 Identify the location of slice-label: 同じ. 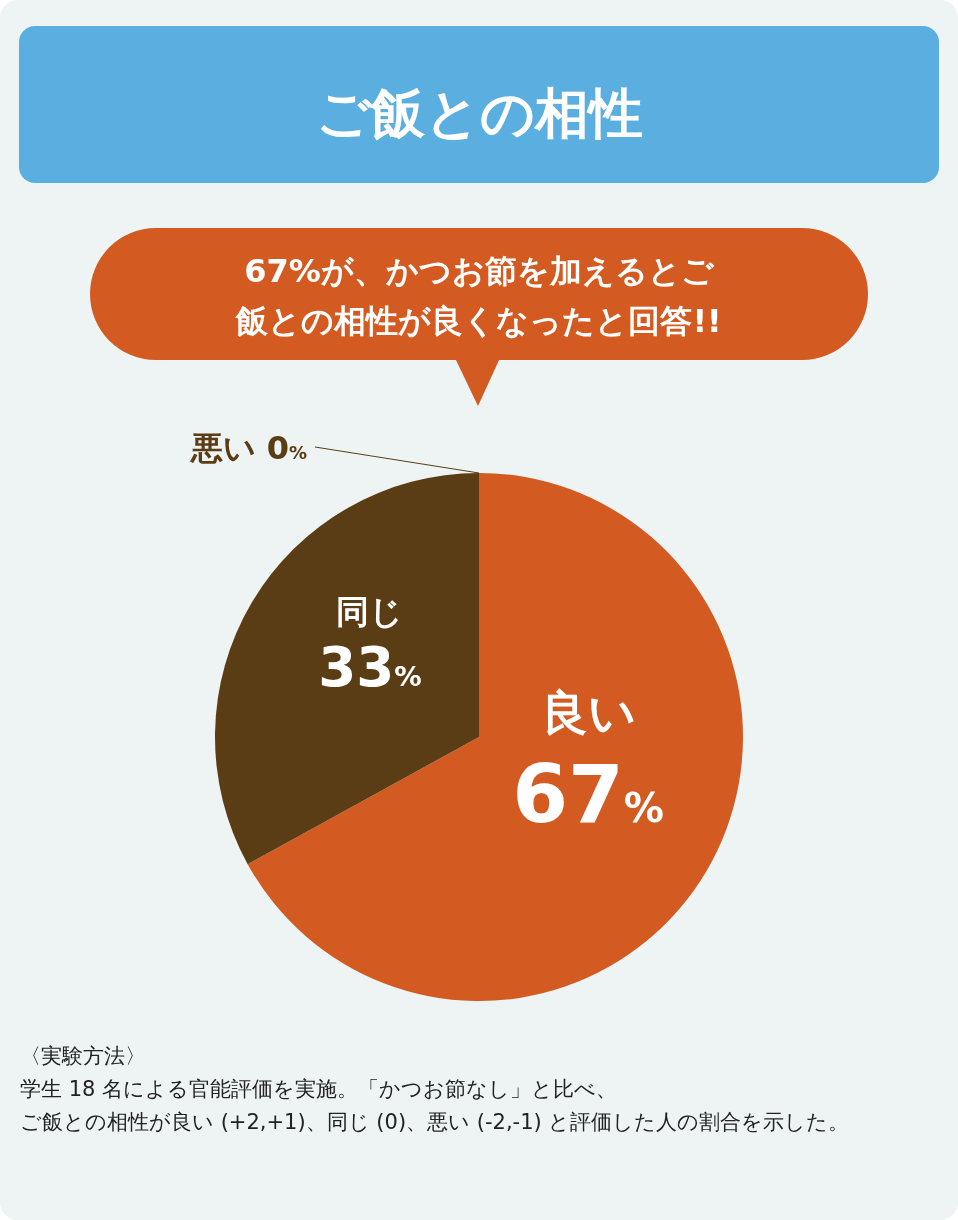
(370, 612).